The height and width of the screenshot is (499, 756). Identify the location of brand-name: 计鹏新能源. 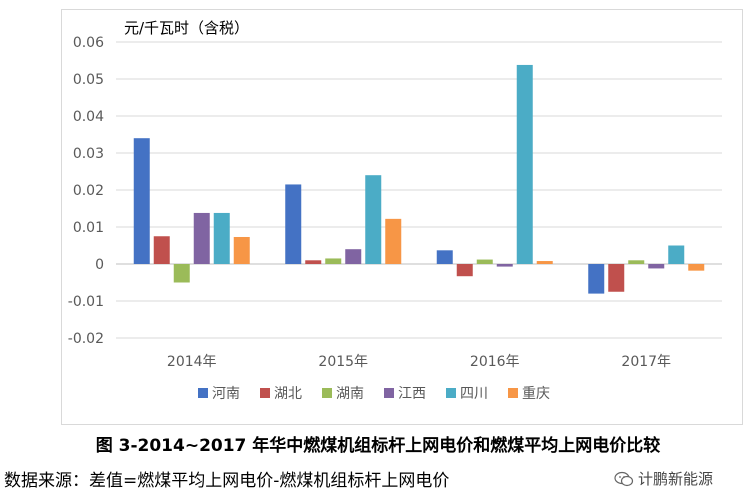
(676, 479).